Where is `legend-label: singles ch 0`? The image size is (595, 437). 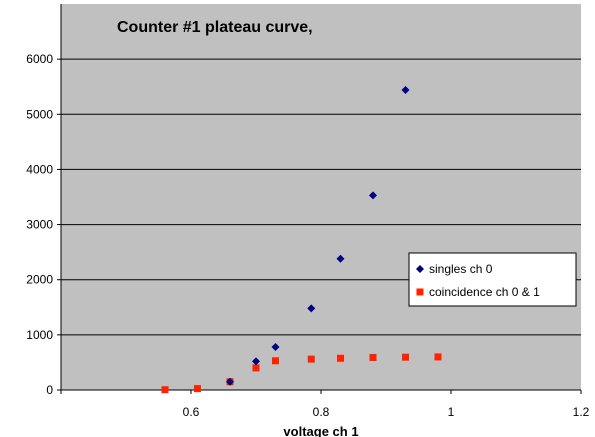 legend-label: singles ch 0 is located at coordinates (461, 269).